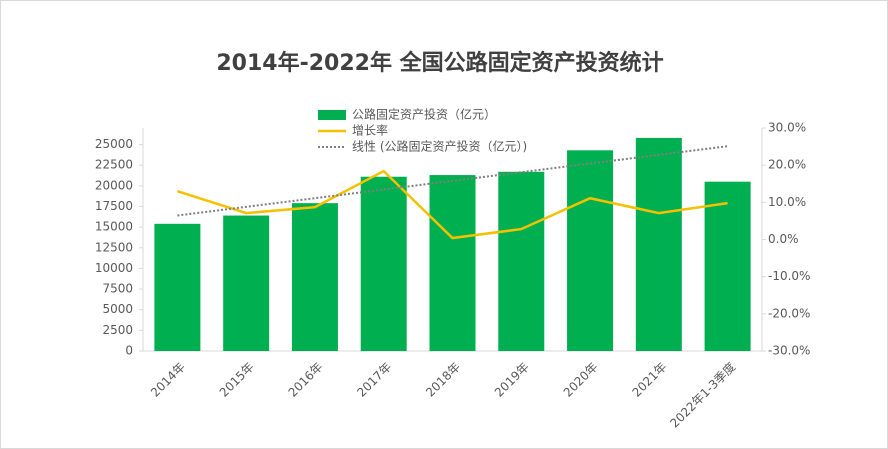 This screenshot has width=888, height=449. I want to click on y-tick-label: 17500, so click(114, 206).